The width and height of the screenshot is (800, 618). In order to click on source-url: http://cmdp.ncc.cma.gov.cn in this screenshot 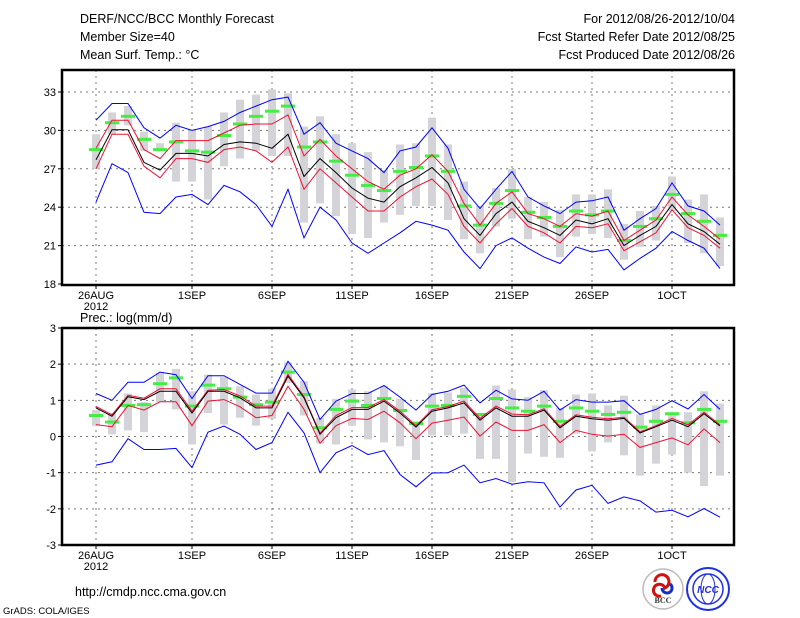, I will do `click(150, 592)`.